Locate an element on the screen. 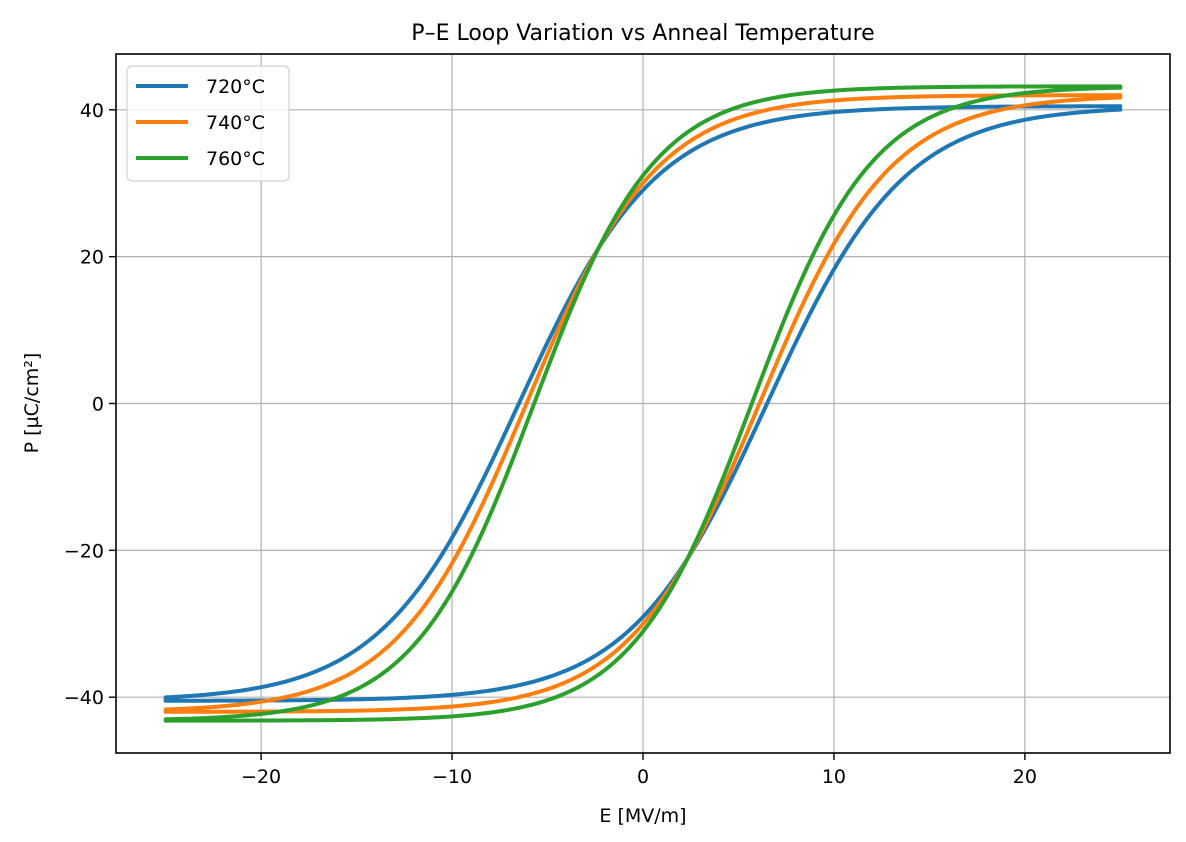  x-axis: −20 −10 0 10 20 is located at coordinates (639, 770).